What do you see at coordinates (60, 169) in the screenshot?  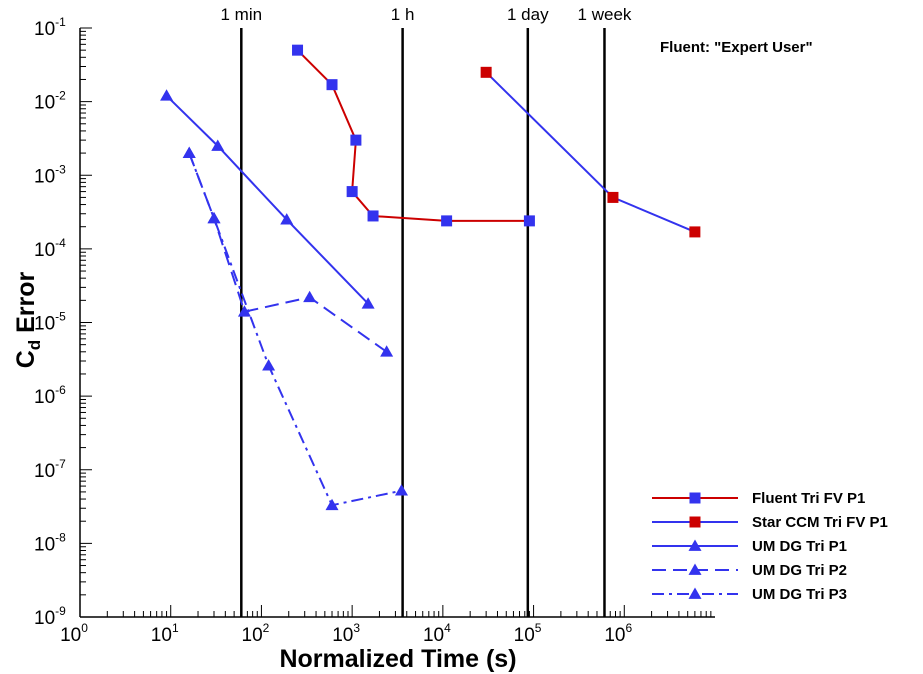 I see `y-tick-exponent: -3` at bounding box center [60, 169].